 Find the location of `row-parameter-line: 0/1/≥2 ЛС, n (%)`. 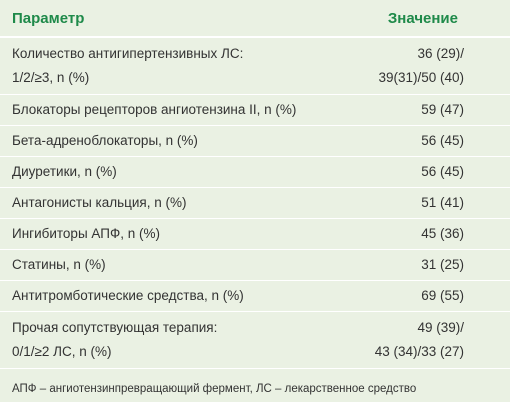

row-parameter-line: 0/1/≥2 ЛС, n (%) is located at coordinates (62, 351).